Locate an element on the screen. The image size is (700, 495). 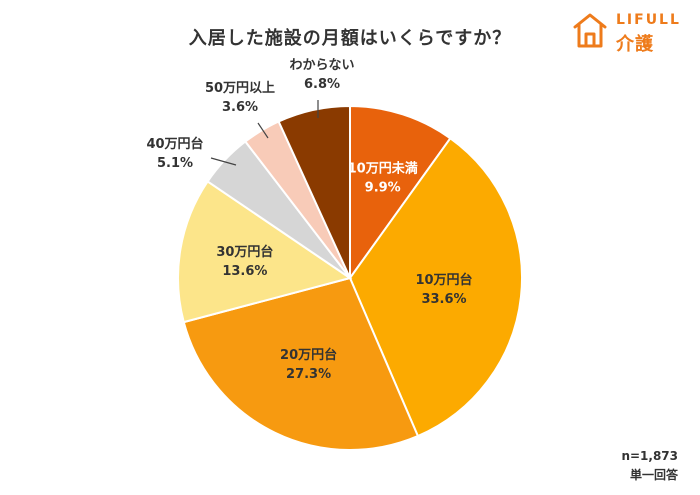
chart-title: 入居した施設の月額はいくらですか？ is located at coordinates (350, 38).